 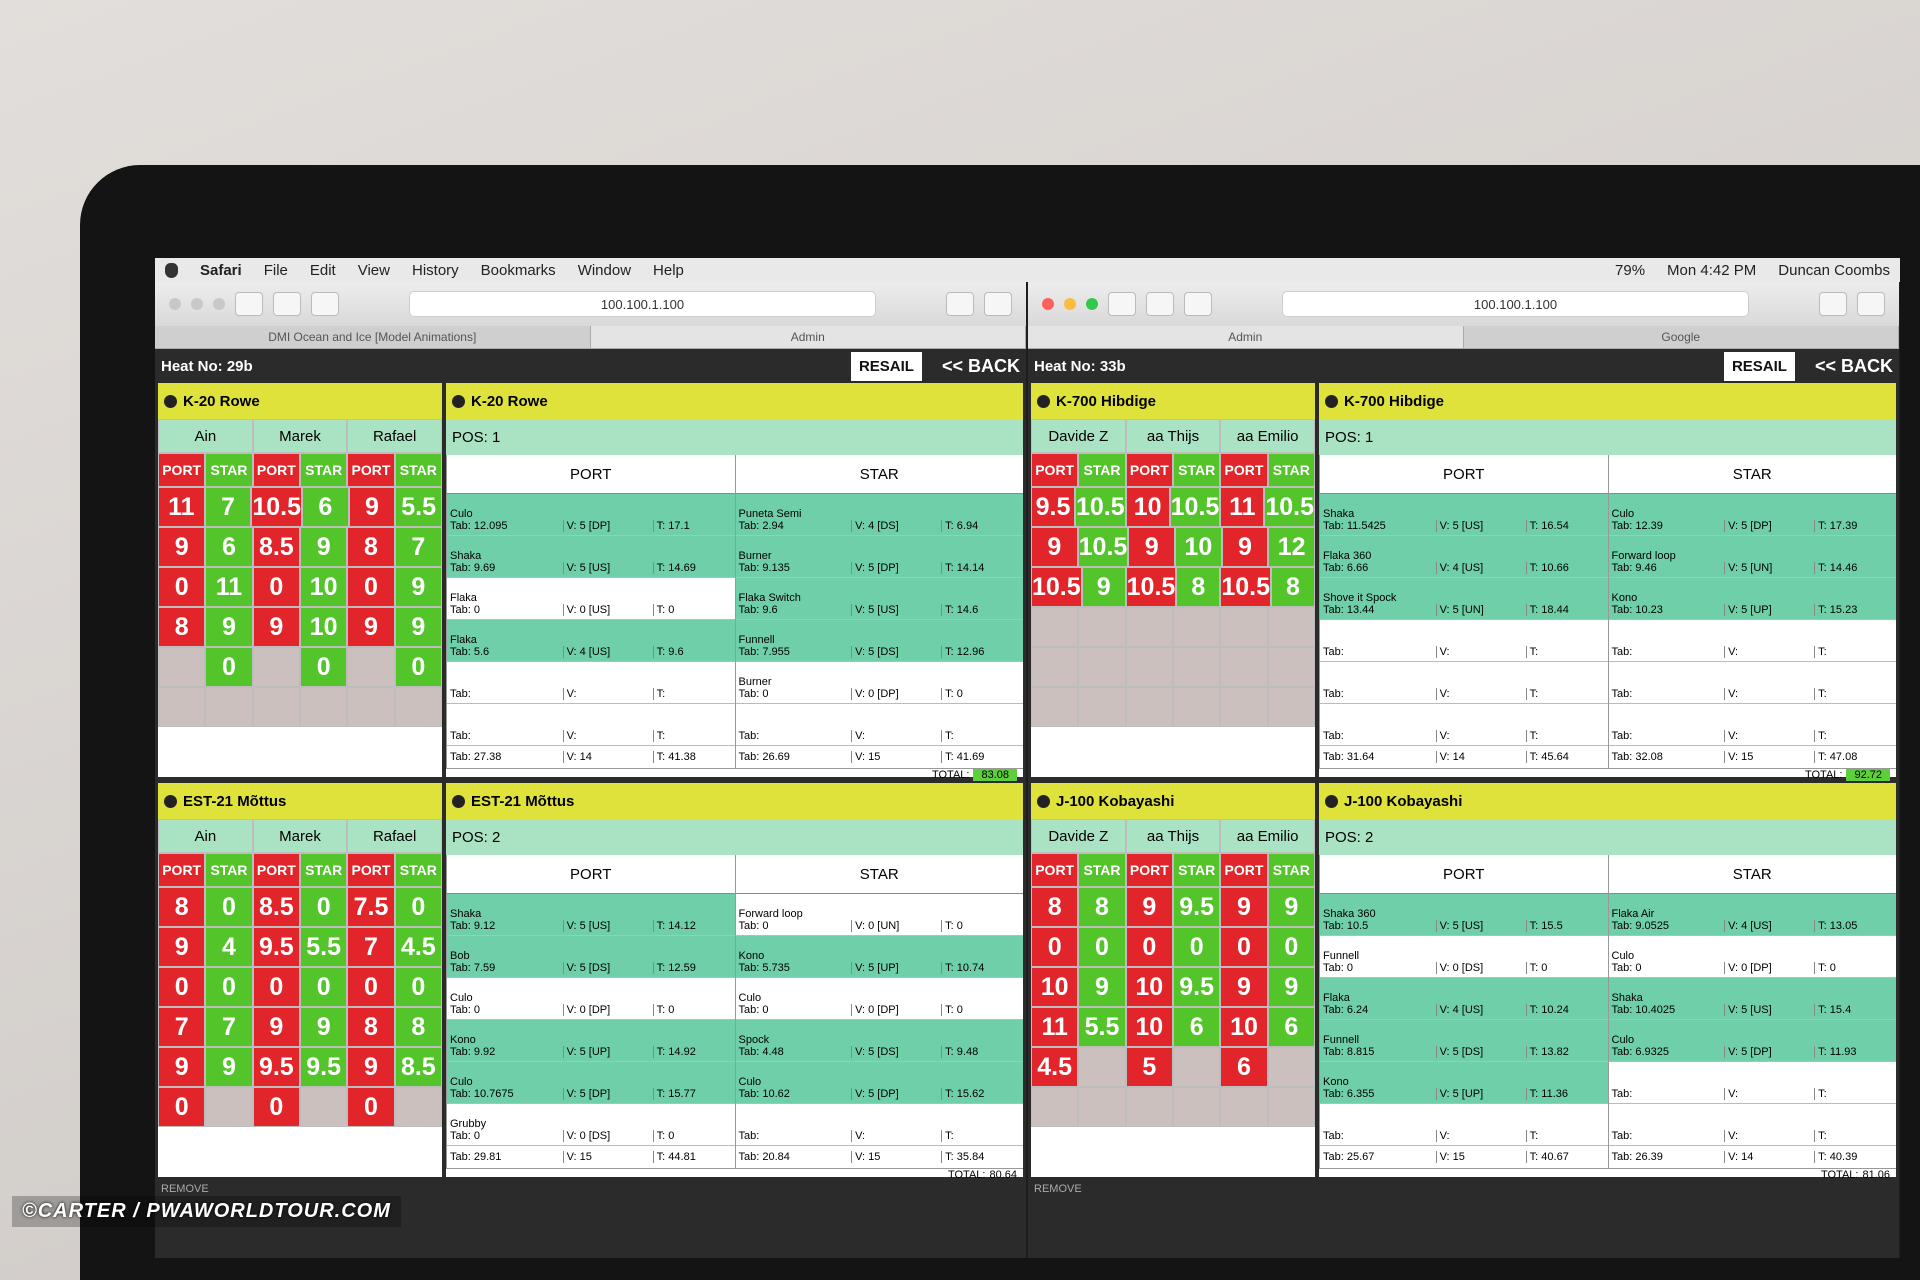 I want to click on score-cell: 7, so click(x=228, y=507).